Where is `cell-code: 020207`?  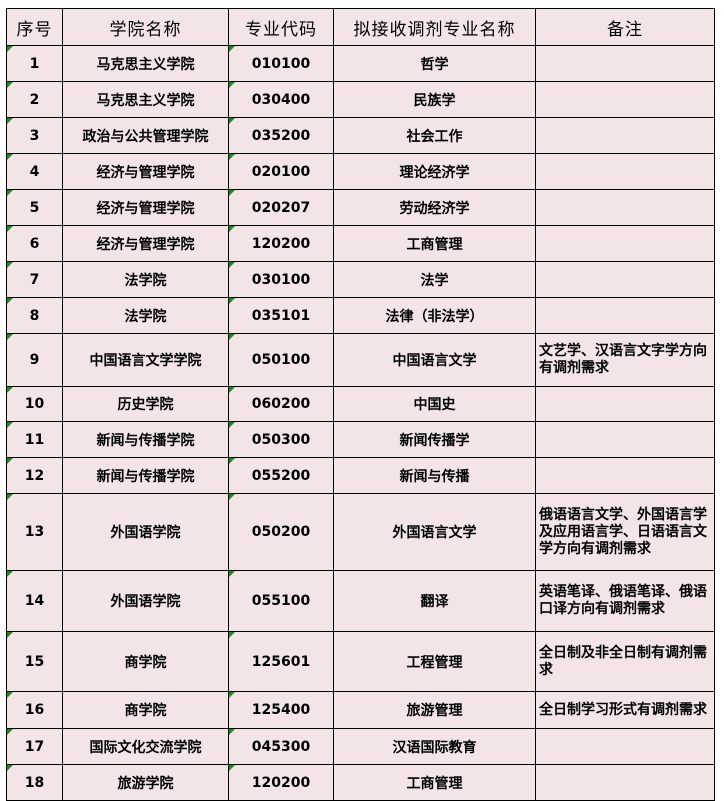
cell-code: 020207 is located at coordinates (281, 207).